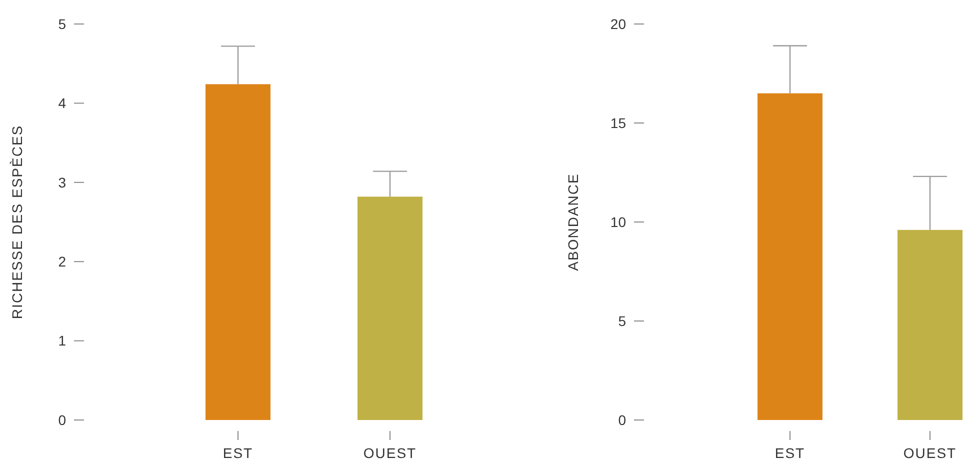 The image size is (977, 466). What do you see at coordinates (62, 182) in the screenshot?
I see `y-tick-label: 3` at bounding box center [62, 182].